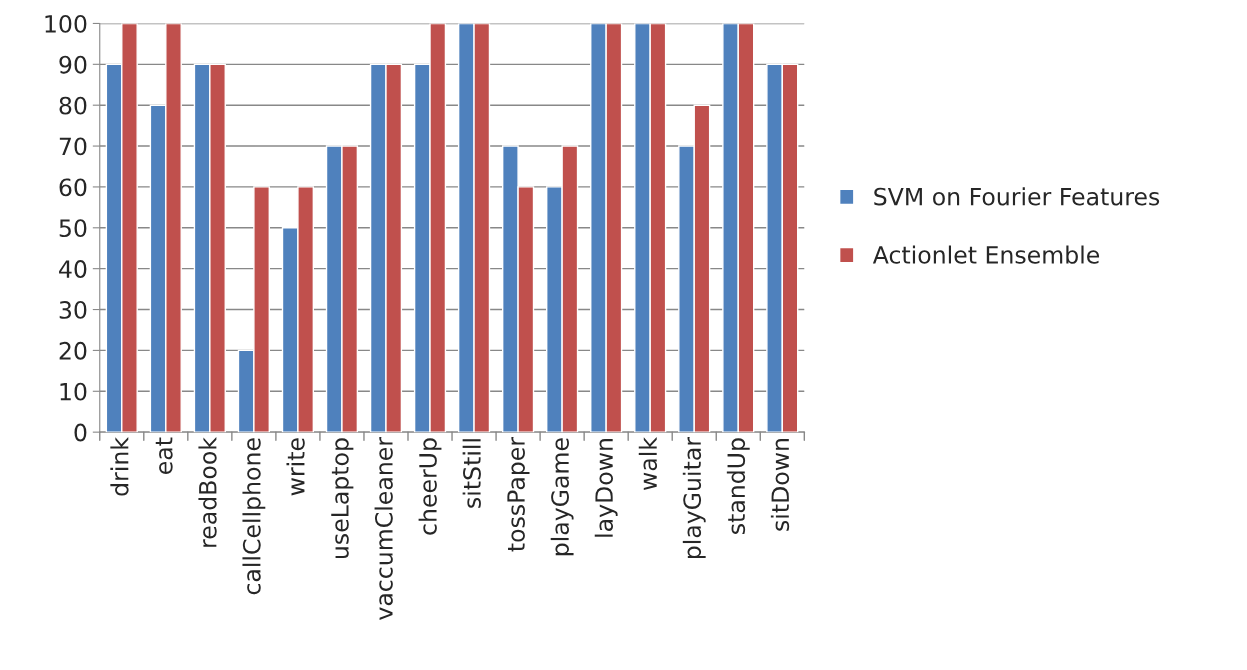  What do you see at coordinates (73, 64) in the screenshot?
I see `y-tick-label: 90` at bounding box center [73, 64].